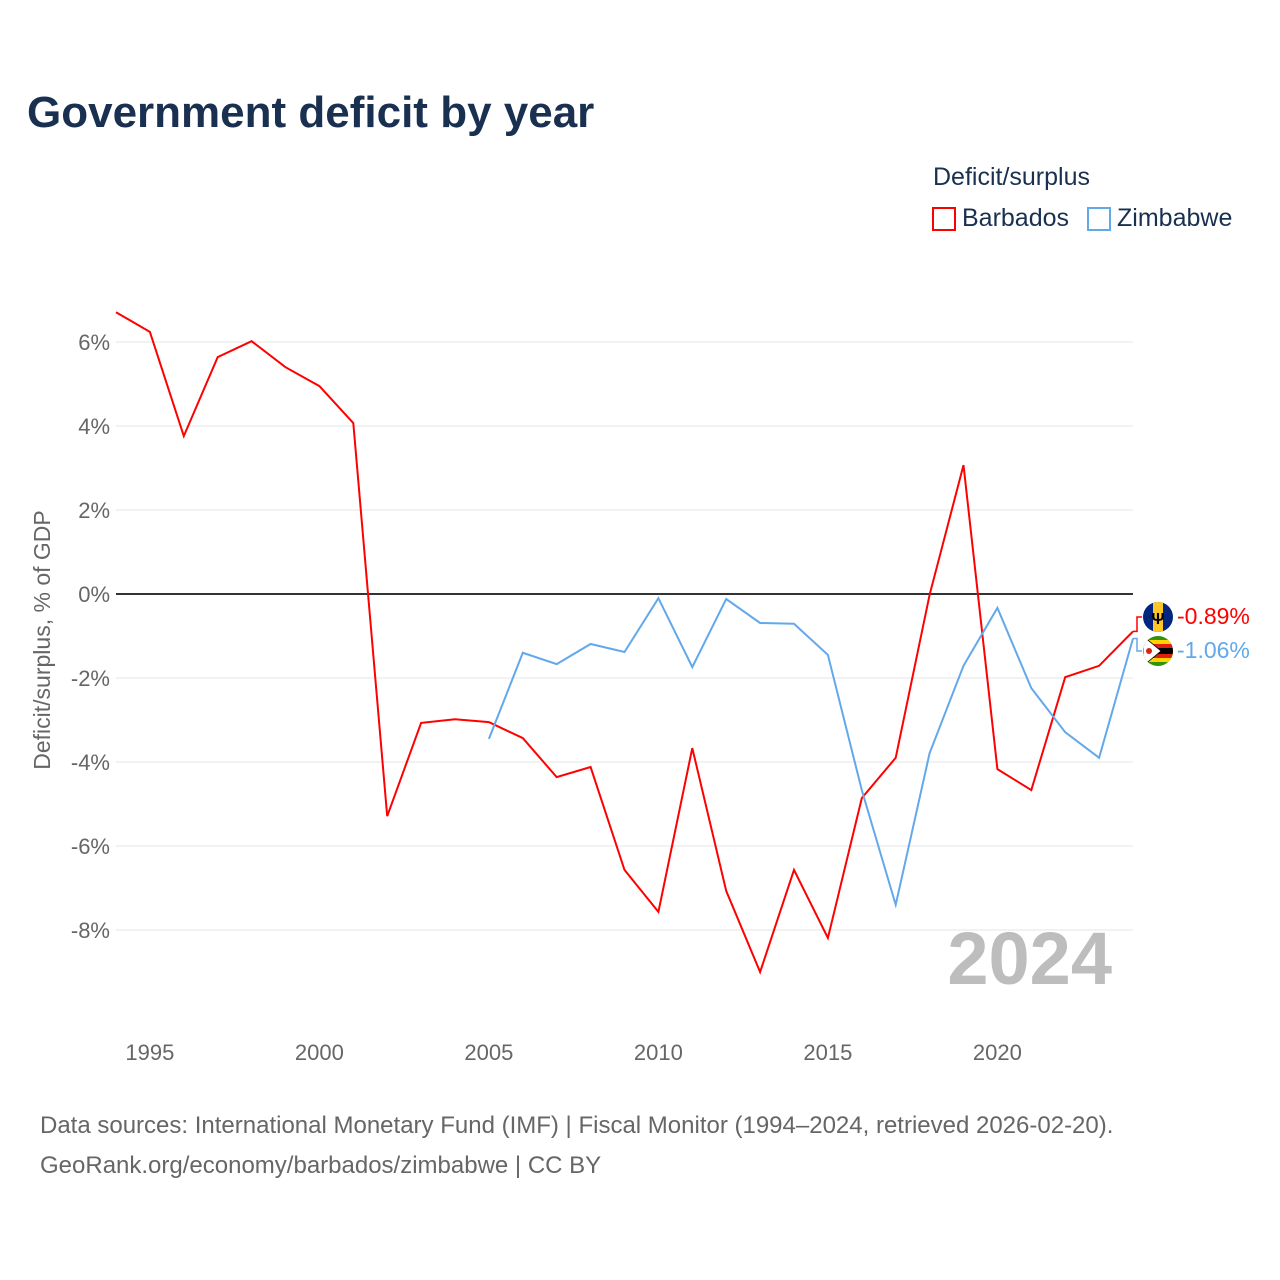 Image resolution: width=1280 pixels, height=1280 pixels. What do you see at coordinates (319, 1052) in the screenshot?
I see `x-tick-label: 2000` at bounding box center [319, 1052].